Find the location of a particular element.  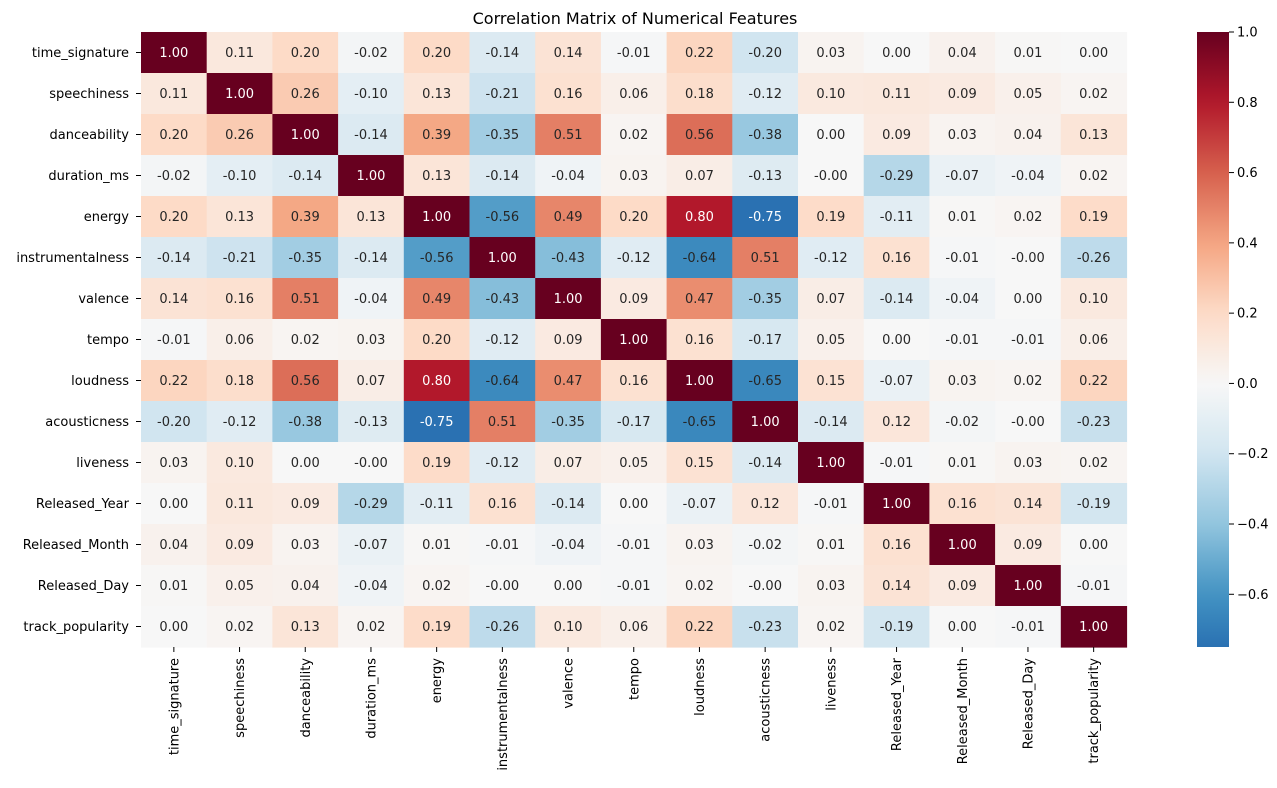

cell-value-label: 0.22 is located at coordinates (699, 53).